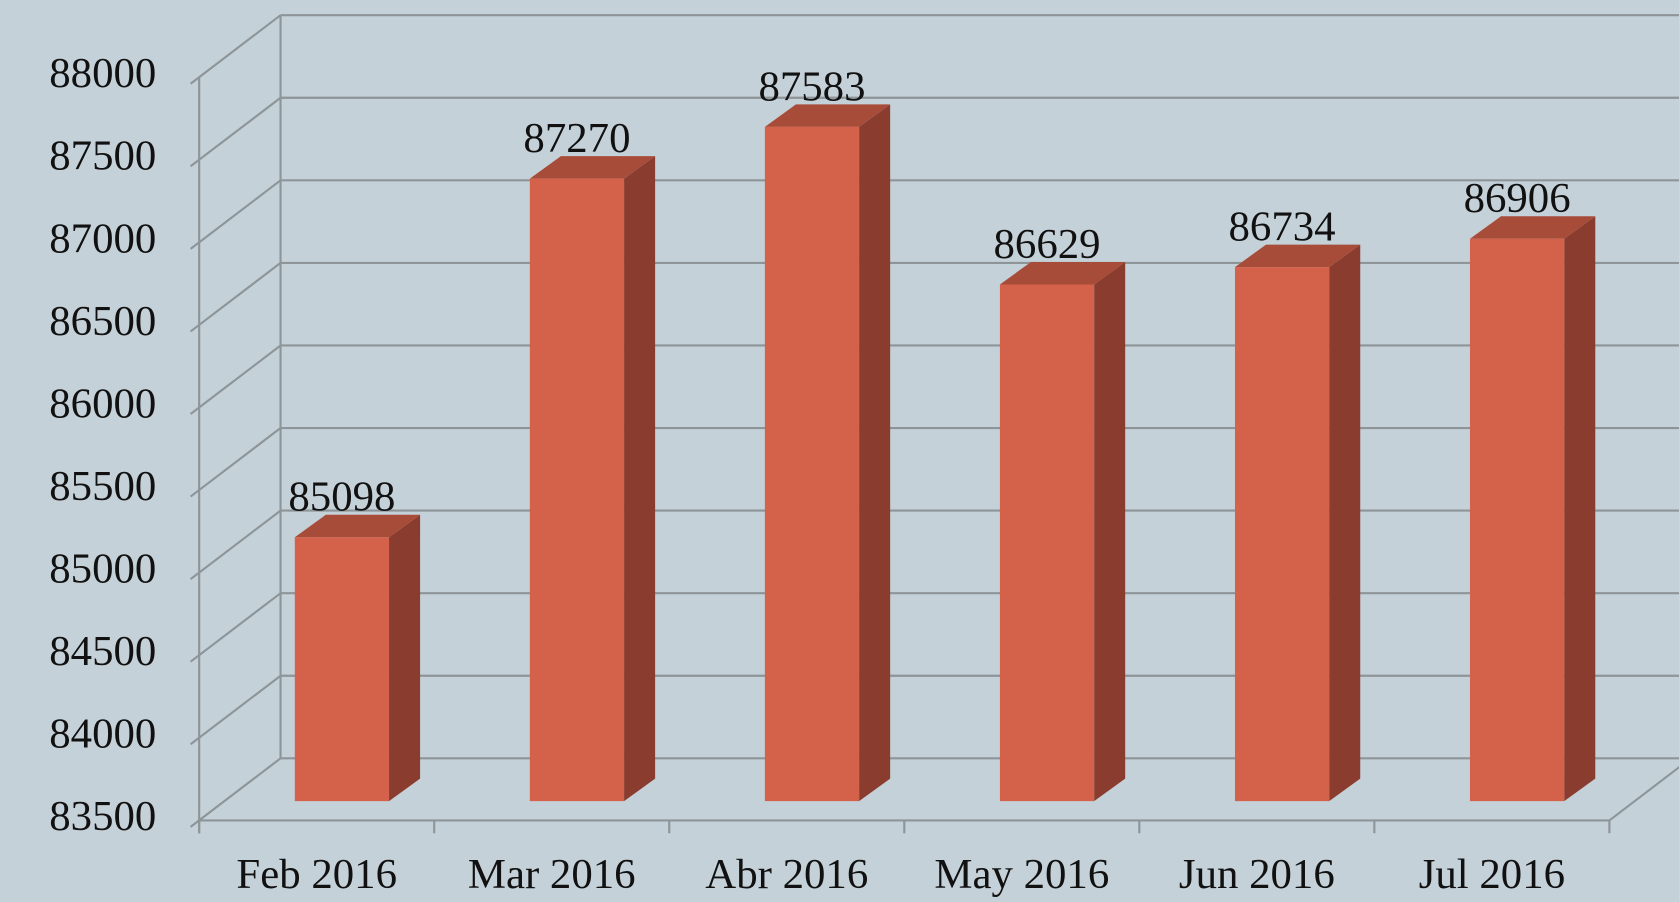 The image size is (1679, 902). Describe the element at coordinates (786, 874) in the screenshot. I see `x-tick-label: Abr 2016` at that location.